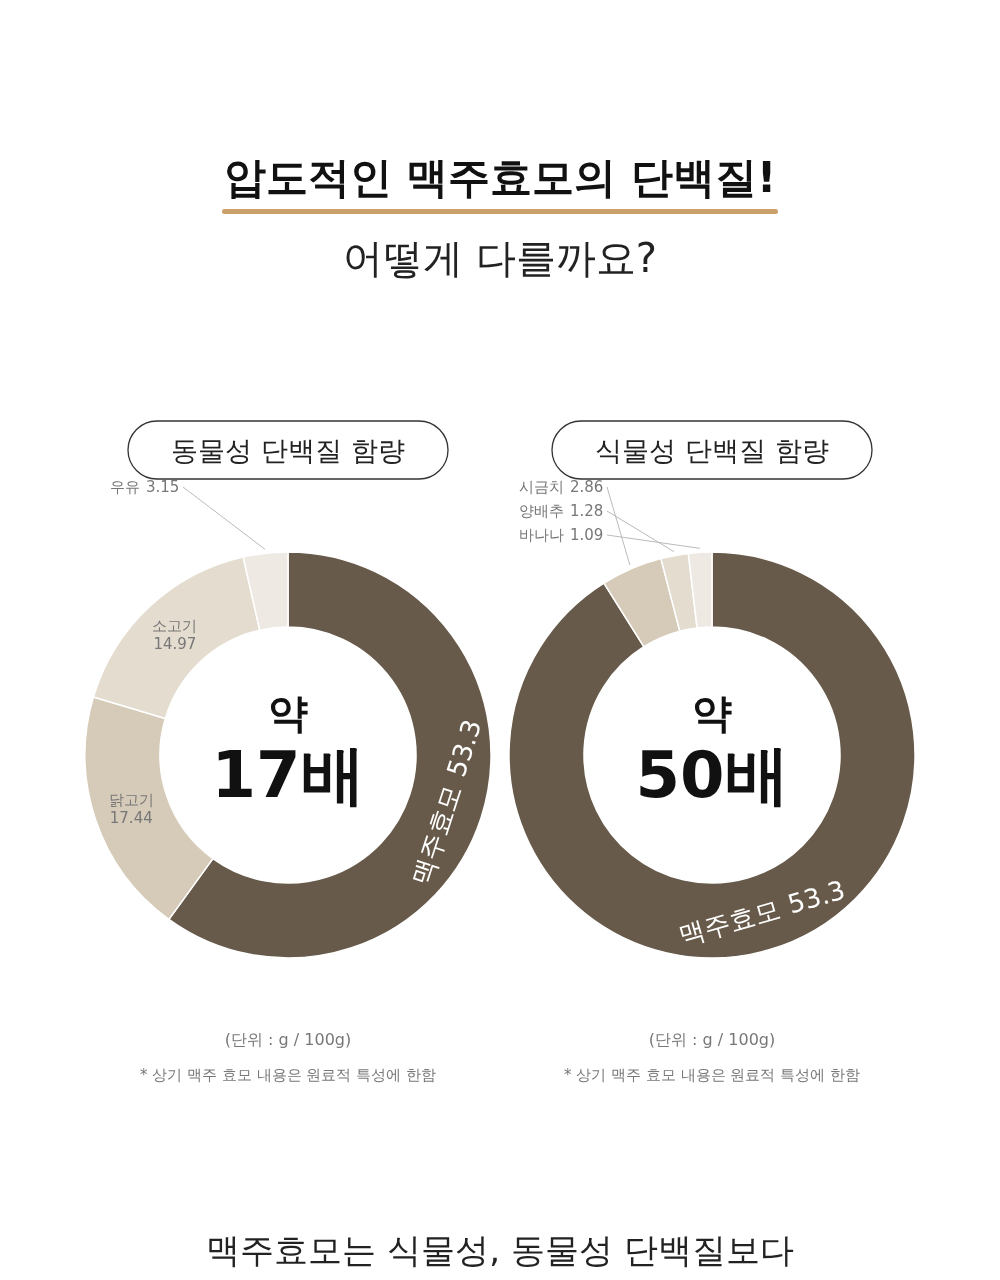 Image resolution: width=1000 pixels, height=1280 pixels. Describe the element at coordinates (131, 800) in the screenshot. I see `slice-label: 닭고기` at that location.